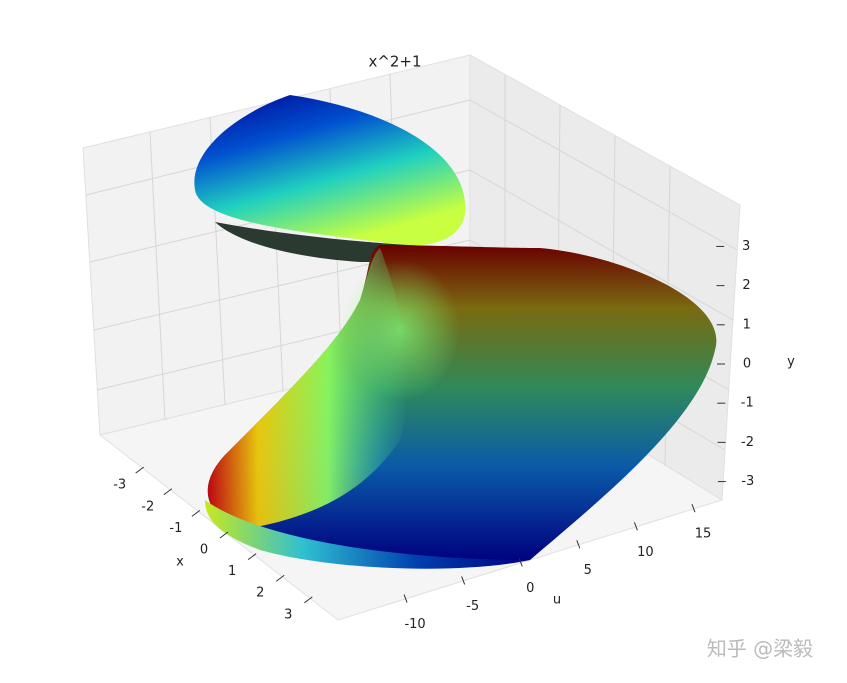 The width and height of the screenshot is (847, 683). I want to click on x-tick-label: -1, so click(175, 528).